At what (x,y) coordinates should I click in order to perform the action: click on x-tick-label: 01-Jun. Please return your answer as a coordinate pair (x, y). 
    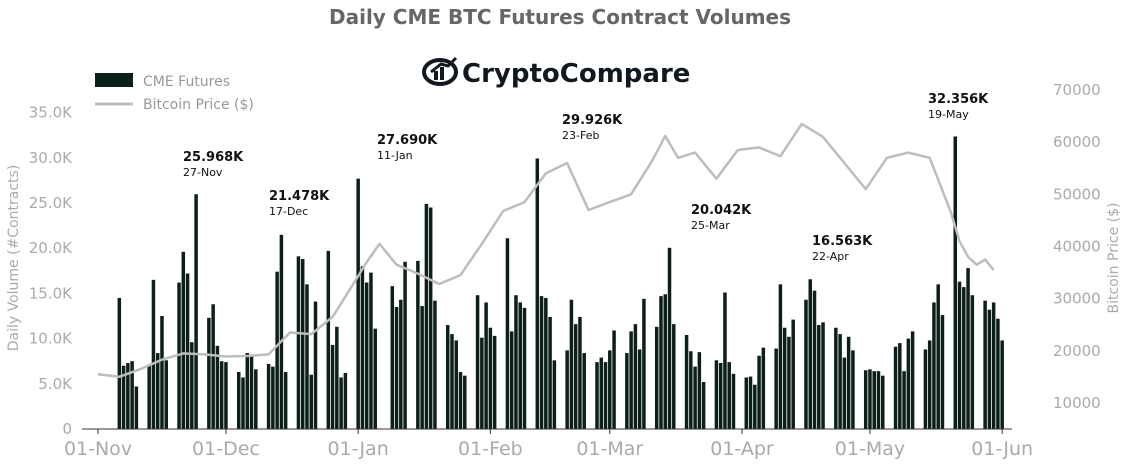
    Looking at the image, I should click on (1002, 449).